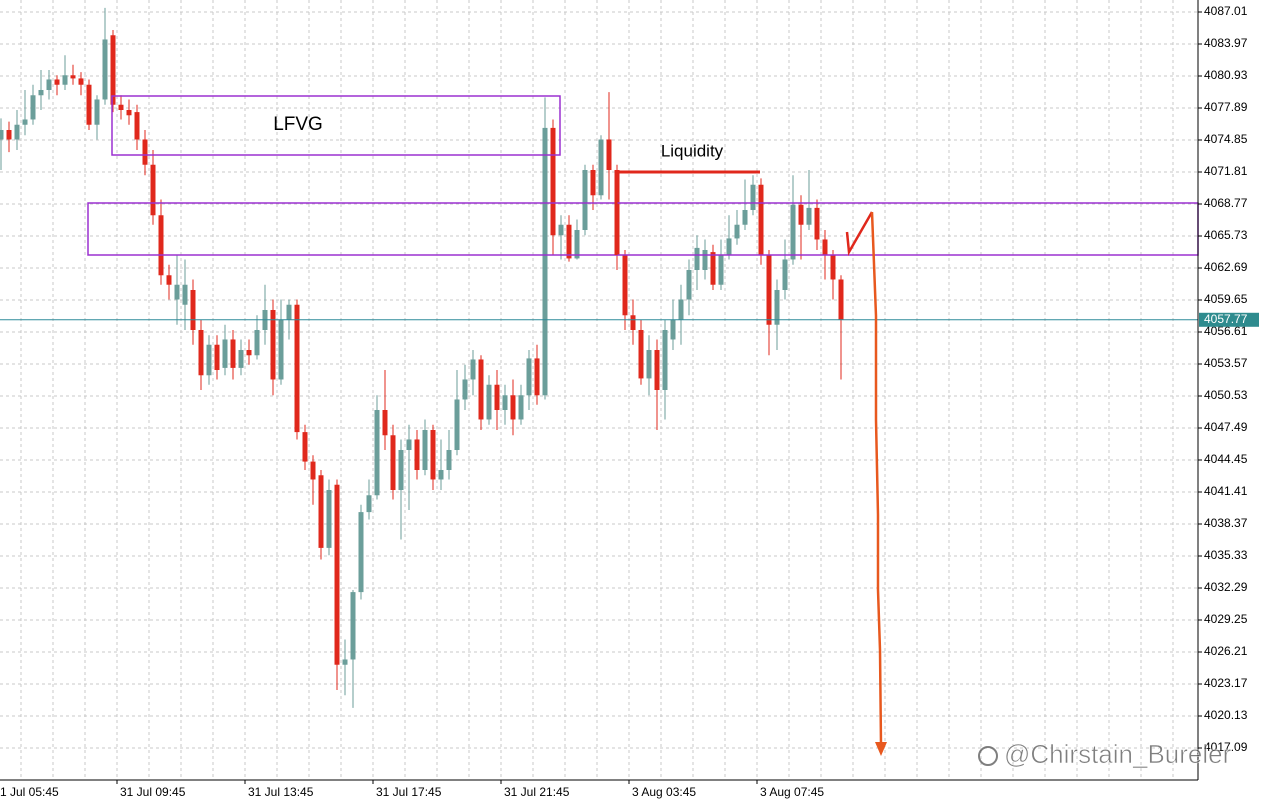  I want to click on y-tick-label: 4065.73, so click(1226, 235).